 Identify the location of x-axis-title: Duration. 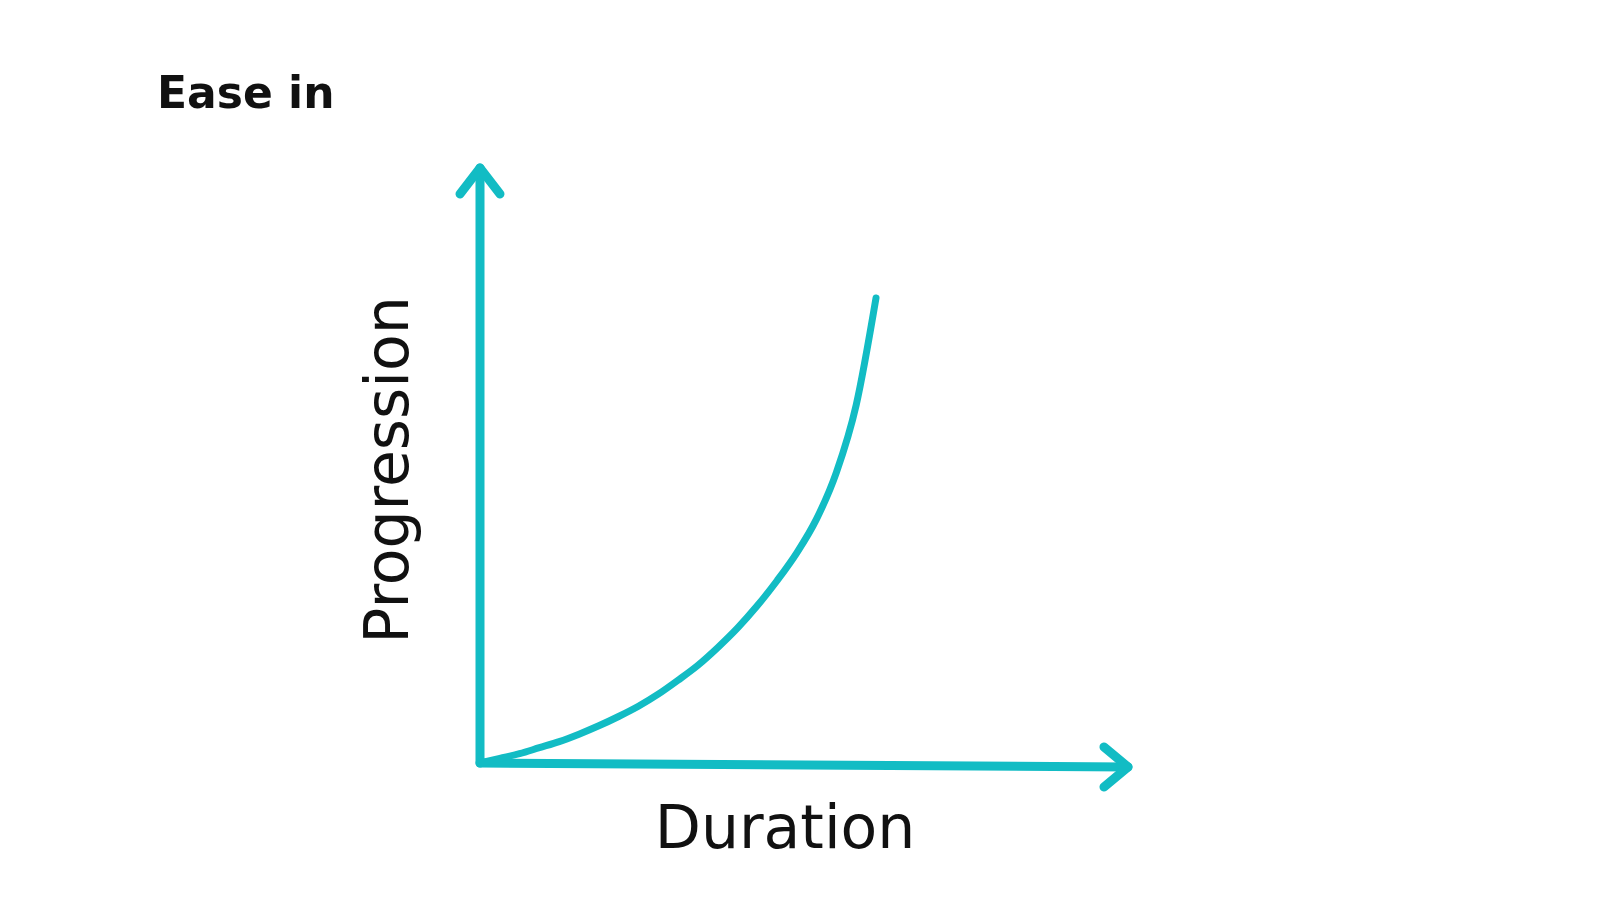
(785, 827).